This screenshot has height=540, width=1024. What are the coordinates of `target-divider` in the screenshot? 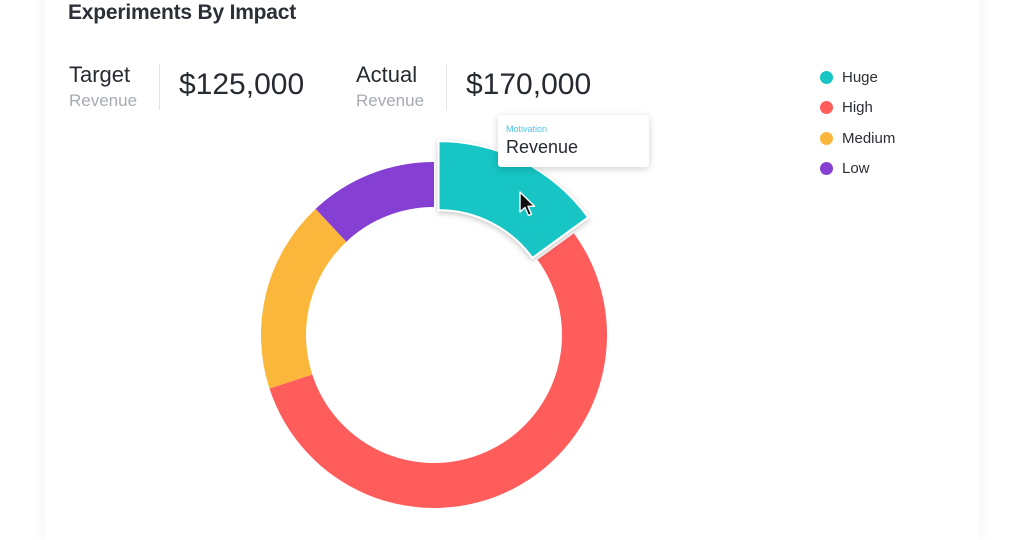 It's located at (159, 87).